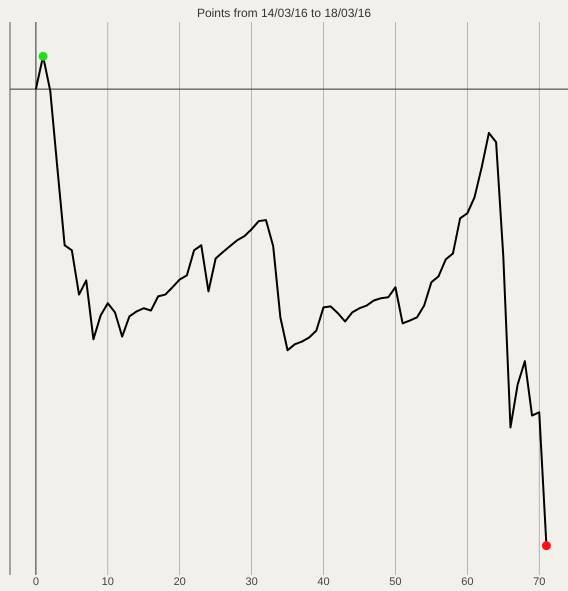 The height and width of the screenshot is (591, 568). What do you see at coordinates (539, 582) in the screenshot?
I see `x-tick-label: 70` at bounding box center [539, 582].